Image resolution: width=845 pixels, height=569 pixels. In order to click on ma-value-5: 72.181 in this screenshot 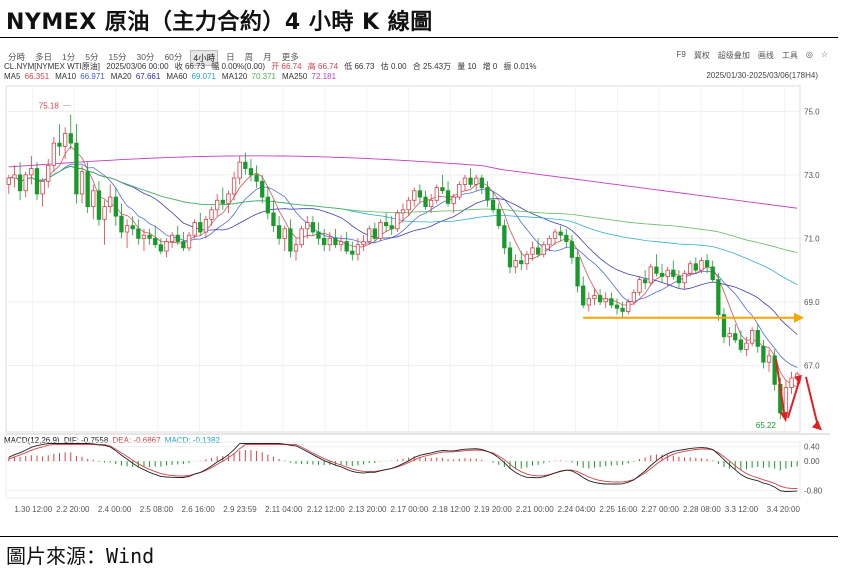, I will do `click(324, 76)`.